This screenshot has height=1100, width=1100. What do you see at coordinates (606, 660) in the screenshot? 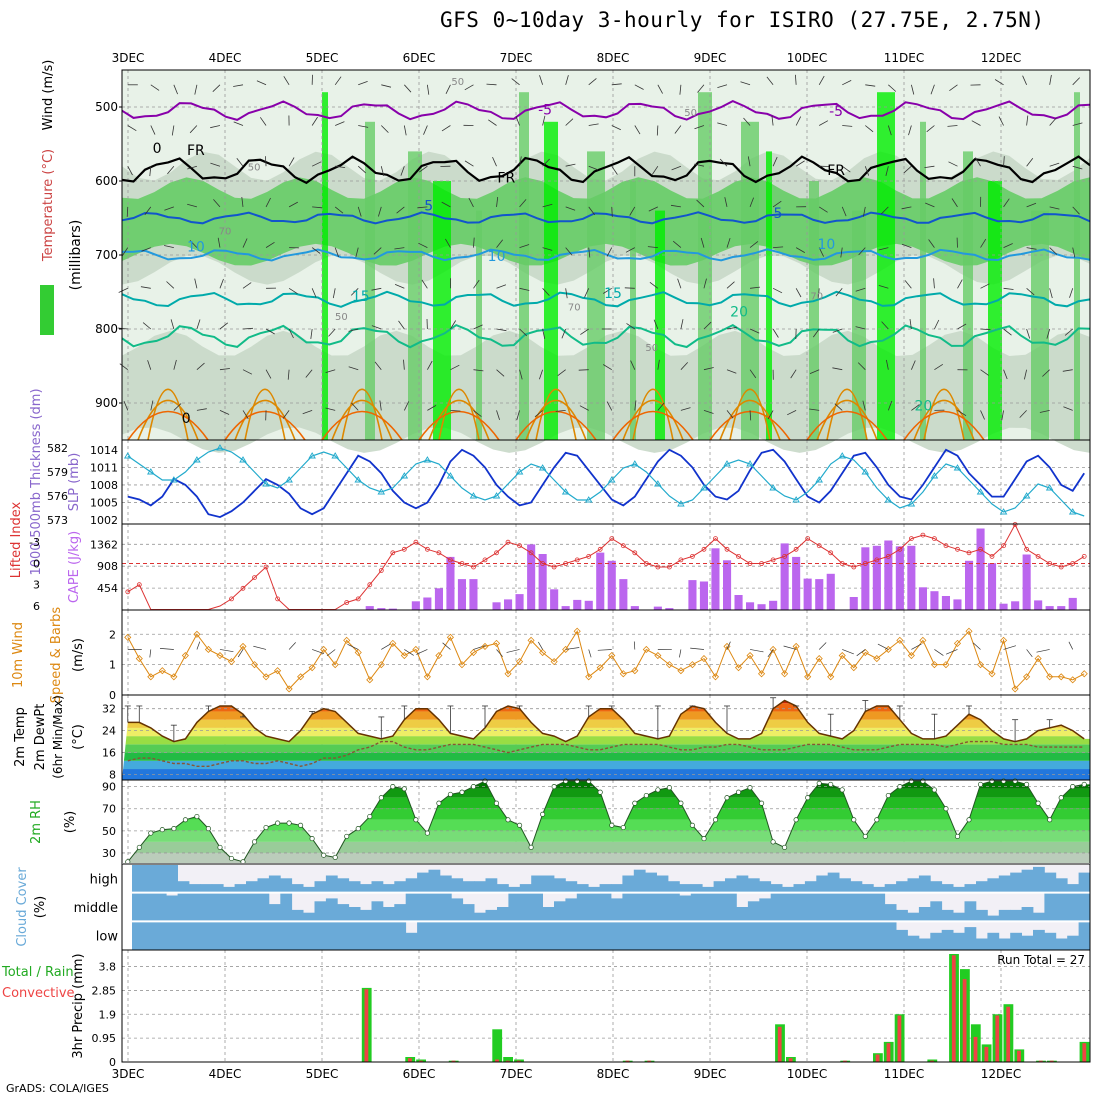
I see `wind-line` at bounding box center [606, 660].